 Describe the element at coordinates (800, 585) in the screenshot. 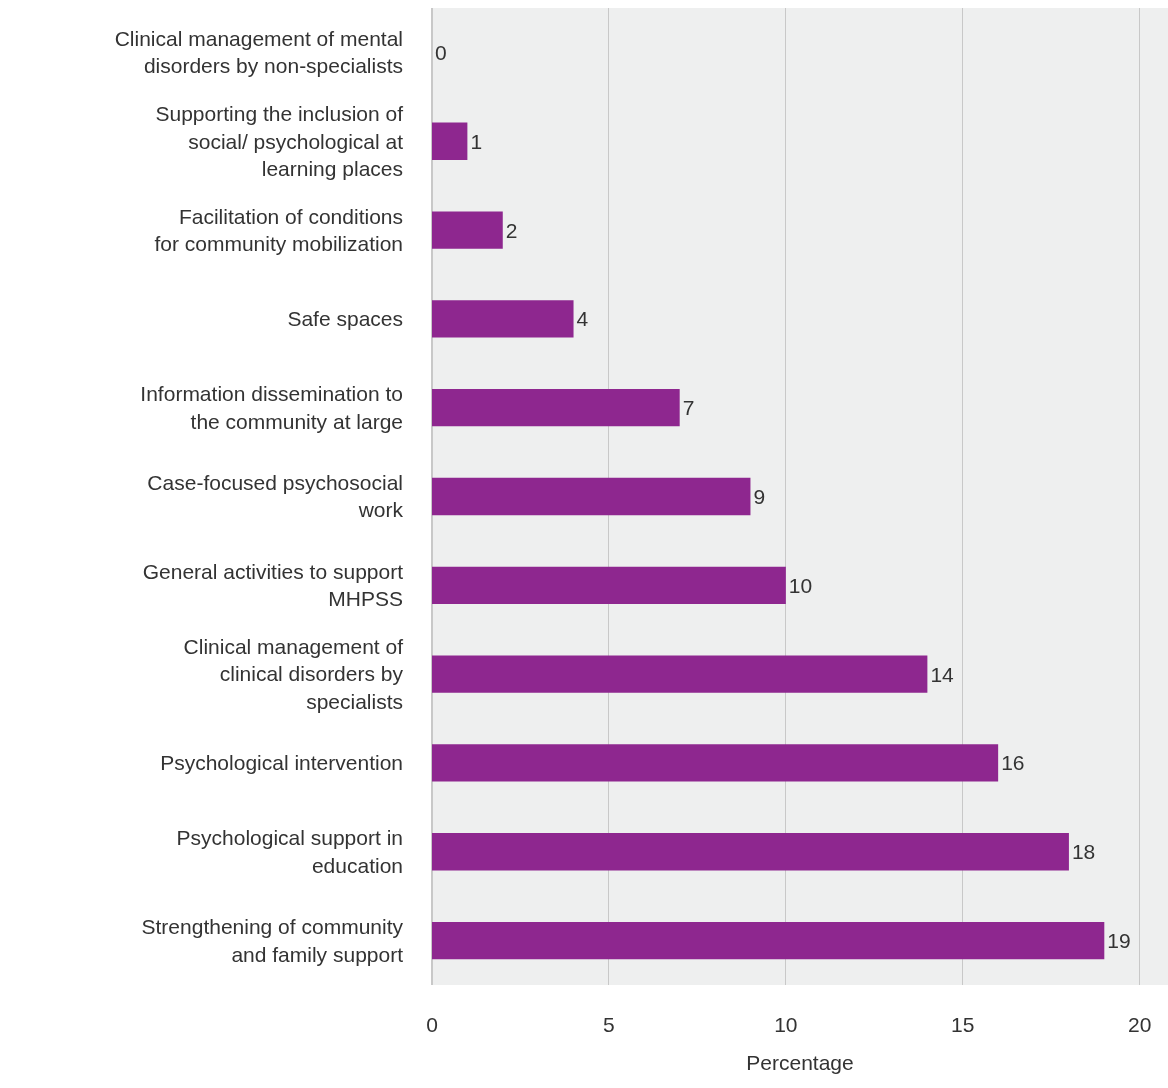

I see `data-label: 10` at that location.